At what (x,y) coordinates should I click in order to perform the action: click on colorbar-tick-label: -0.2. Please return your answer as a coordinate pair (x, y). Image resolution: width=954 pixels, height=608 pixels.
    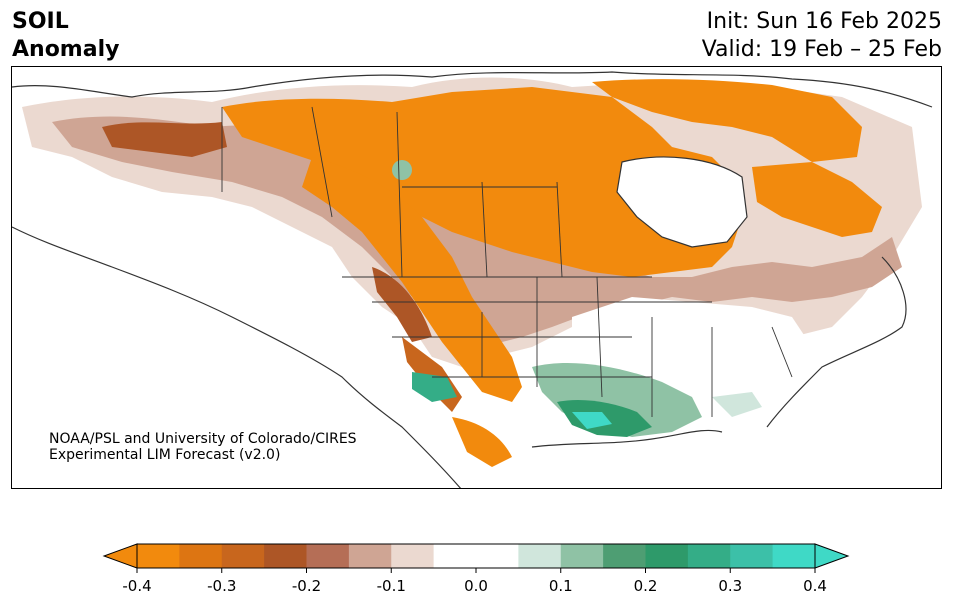
    Looking at the image, I should click on (306, 586).